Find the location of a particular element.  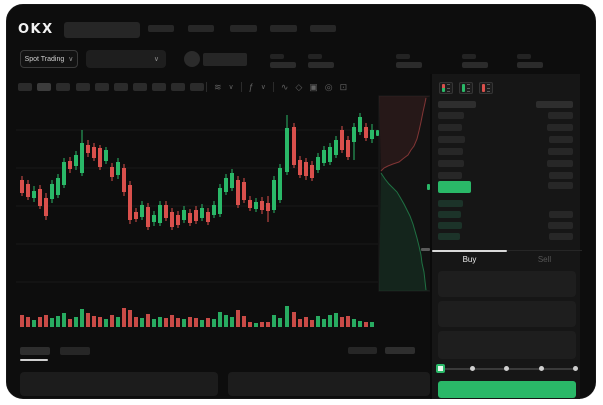

bottom-tab-indicator is located at coordinates (34, 360).